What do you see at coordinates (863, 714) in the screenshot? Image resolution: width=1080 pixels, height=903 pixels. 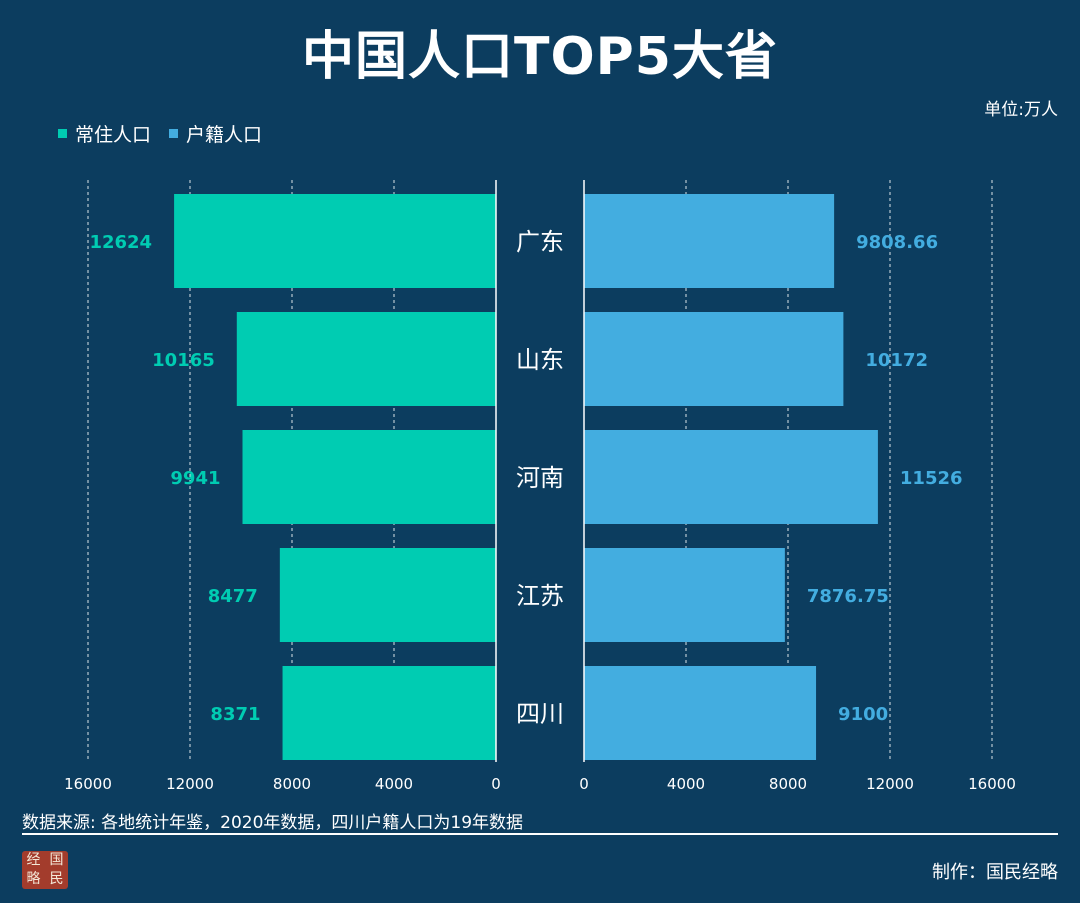 I see `value-label-registered: 9100` at bounding box center [863, 714].